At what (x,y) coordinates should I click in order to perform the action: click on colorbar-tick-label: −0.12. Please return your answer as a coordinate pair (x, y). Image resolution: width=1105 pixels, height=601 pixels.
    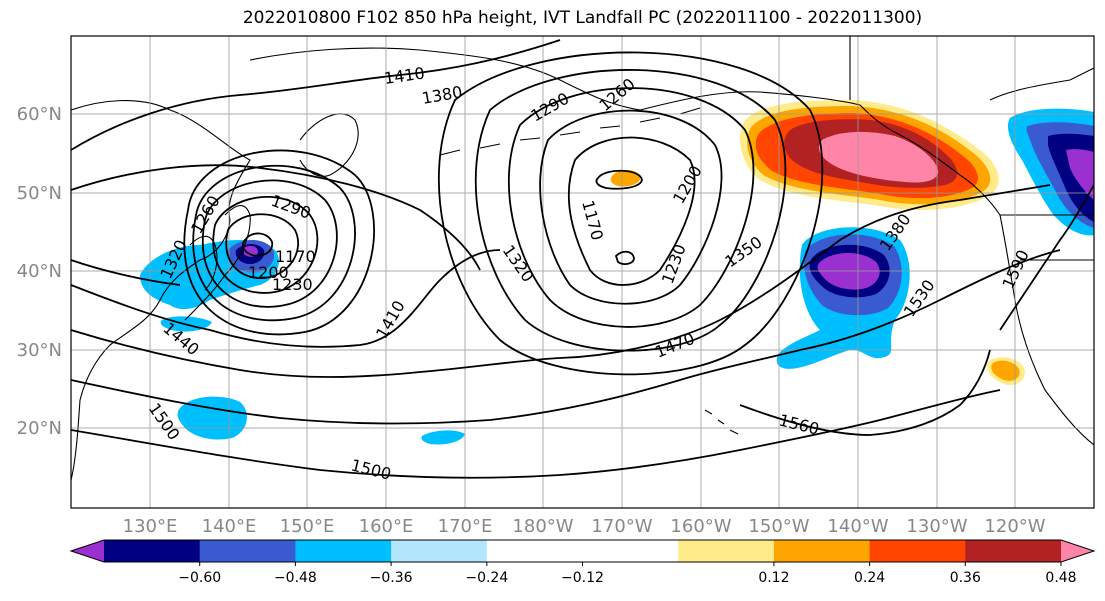
    Looking at the image, I should click on (582, 578).